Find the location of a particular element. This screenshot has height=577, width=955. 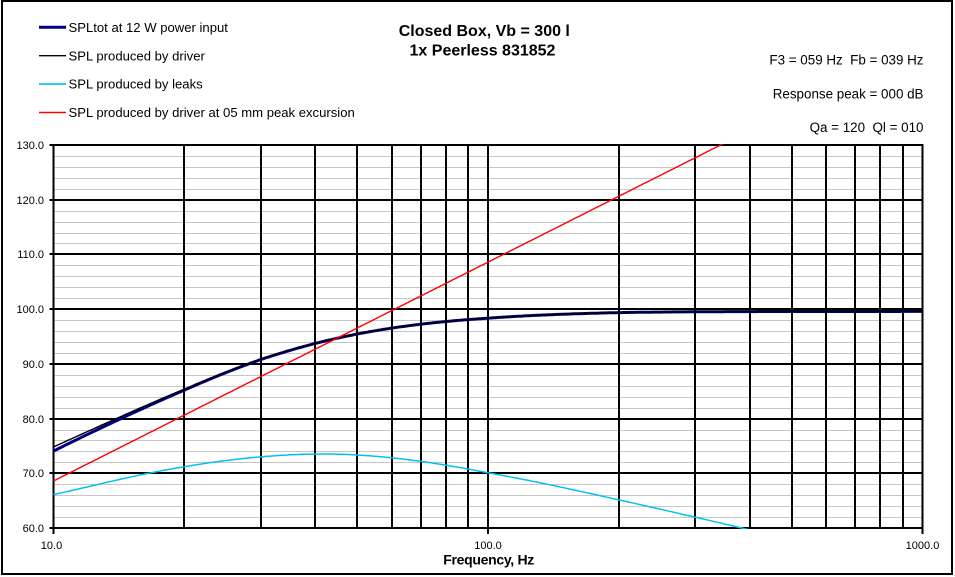

svg-text: Closed Box, Vb = 300 l is located at coordinates (484, 31).